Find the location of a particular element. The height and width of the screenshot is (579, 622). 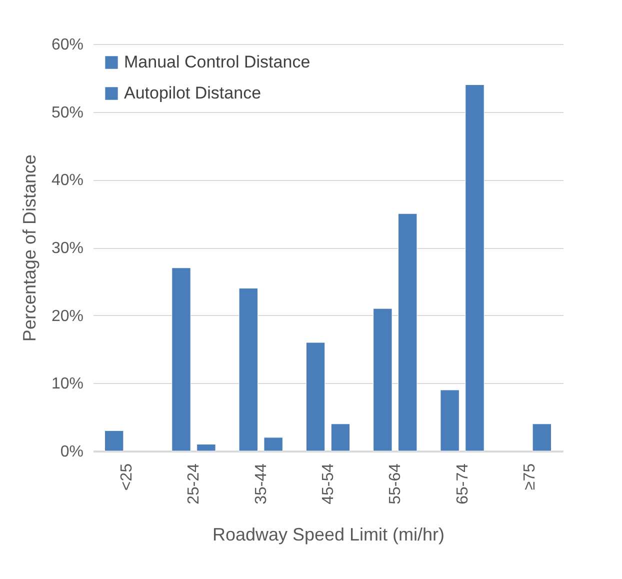

y-tick-label: 10% is located at coordinates (67, 384).